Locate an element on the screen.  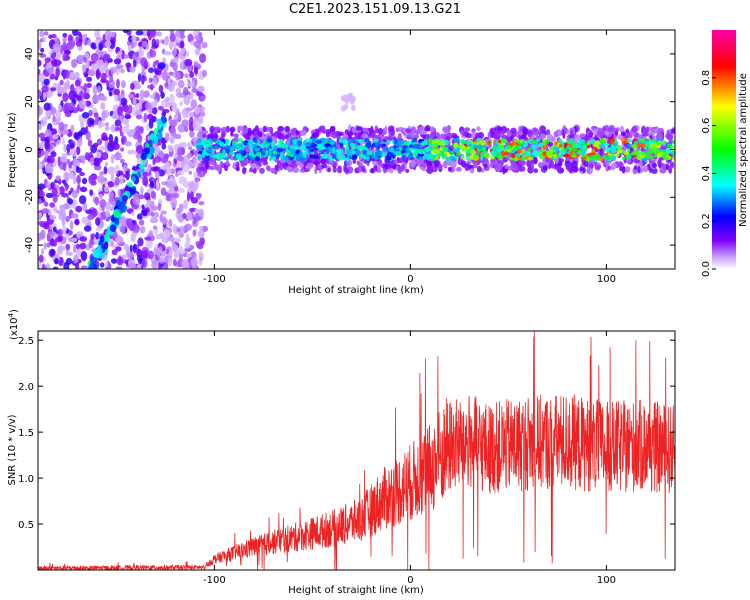
spectrogram-y-tick-label: 40 is located at coordinates (29, 54).